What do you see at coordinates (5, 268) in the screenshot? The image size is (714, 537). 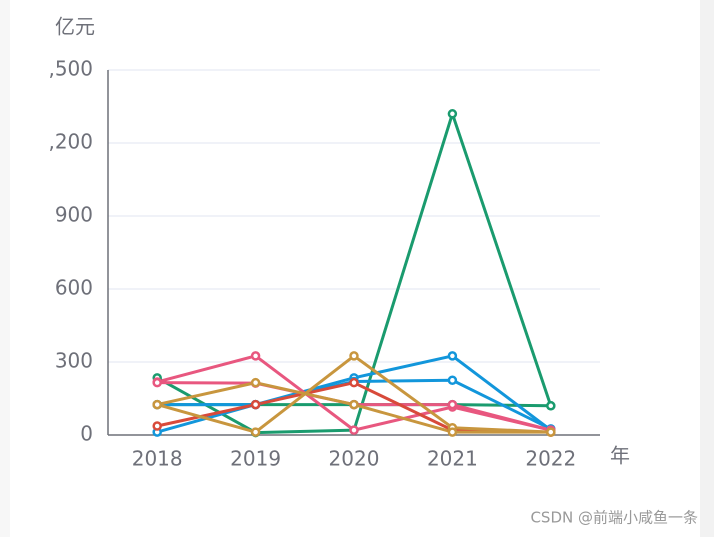 I see `left-edge` at bounding box center [5, 268].